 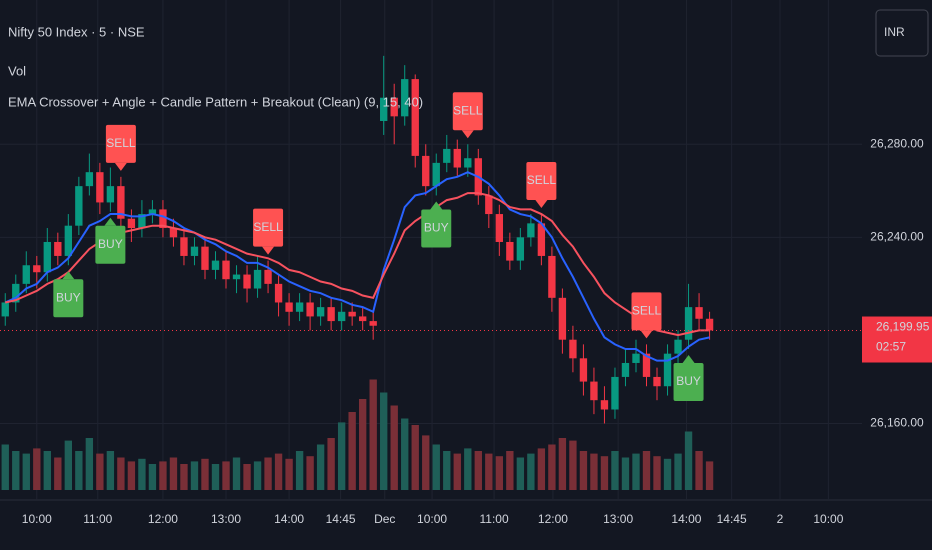 What do you see at coordinates (76, 31) in the screenshot?
I see `symbol-title: Nifty 50 Index · 5 · NSE` at bounding box center [76, 31].